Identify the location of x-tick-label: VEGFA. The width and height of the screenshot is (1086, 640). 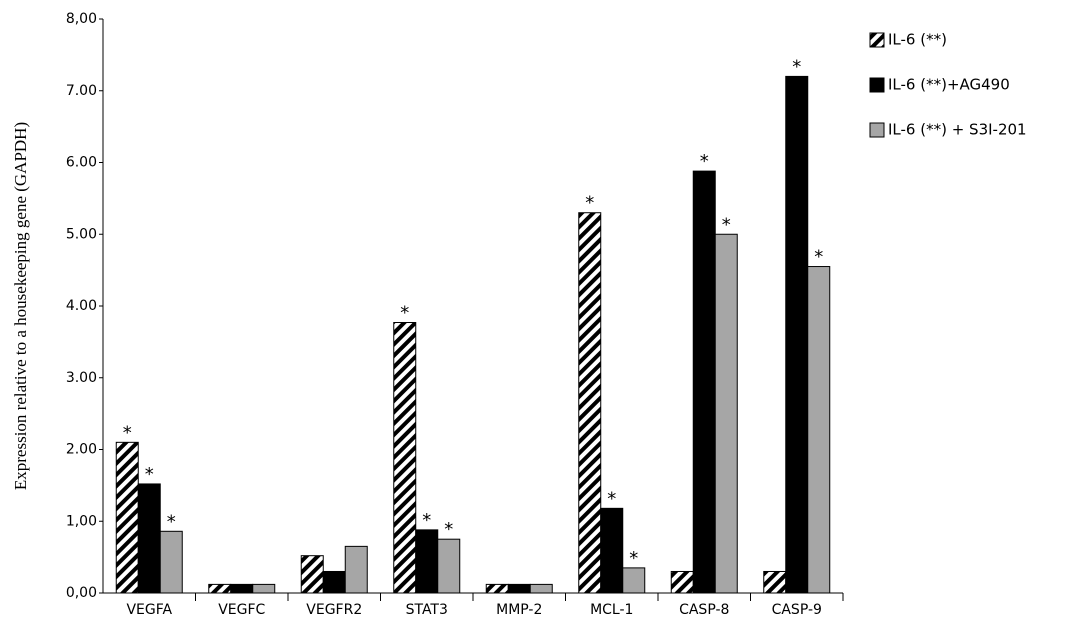
(149, 610).